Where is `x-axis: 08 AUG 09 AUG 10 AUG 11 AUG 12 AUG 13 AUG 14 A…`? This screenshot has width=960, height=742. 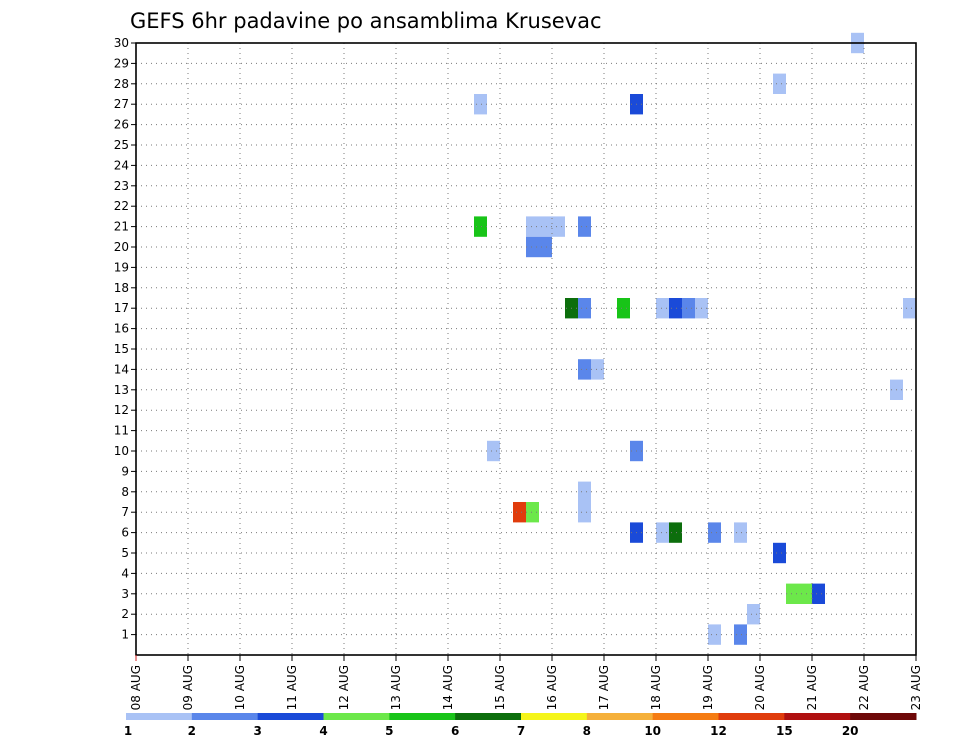 x-axis: 08 AUG 09 AUG 10 AUG 11 AUG 12 AUG 13 AUG 14 A… is located at coordinates (526, 682).